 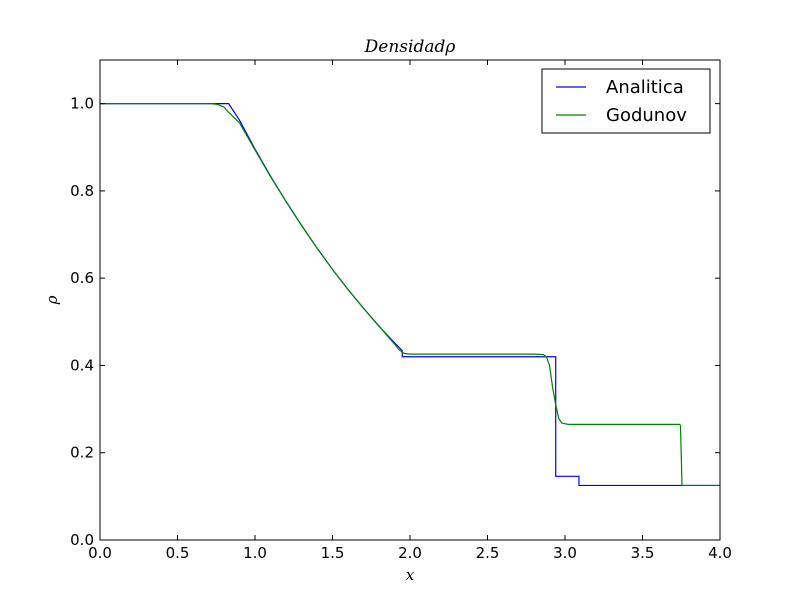 What do you see at coordinates (565, 553) in the screenshot?
I see `x-tick-label: 3.0` at bounding box center [565, 553].